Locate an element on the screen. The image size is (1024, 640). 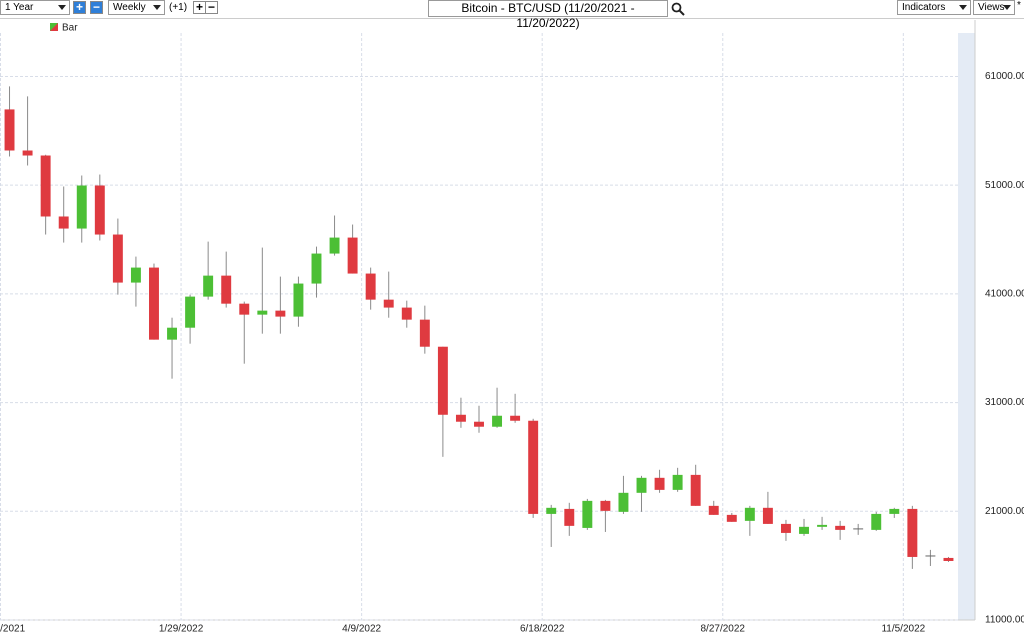
offset-minus: − is located at coordinates (211, 7).